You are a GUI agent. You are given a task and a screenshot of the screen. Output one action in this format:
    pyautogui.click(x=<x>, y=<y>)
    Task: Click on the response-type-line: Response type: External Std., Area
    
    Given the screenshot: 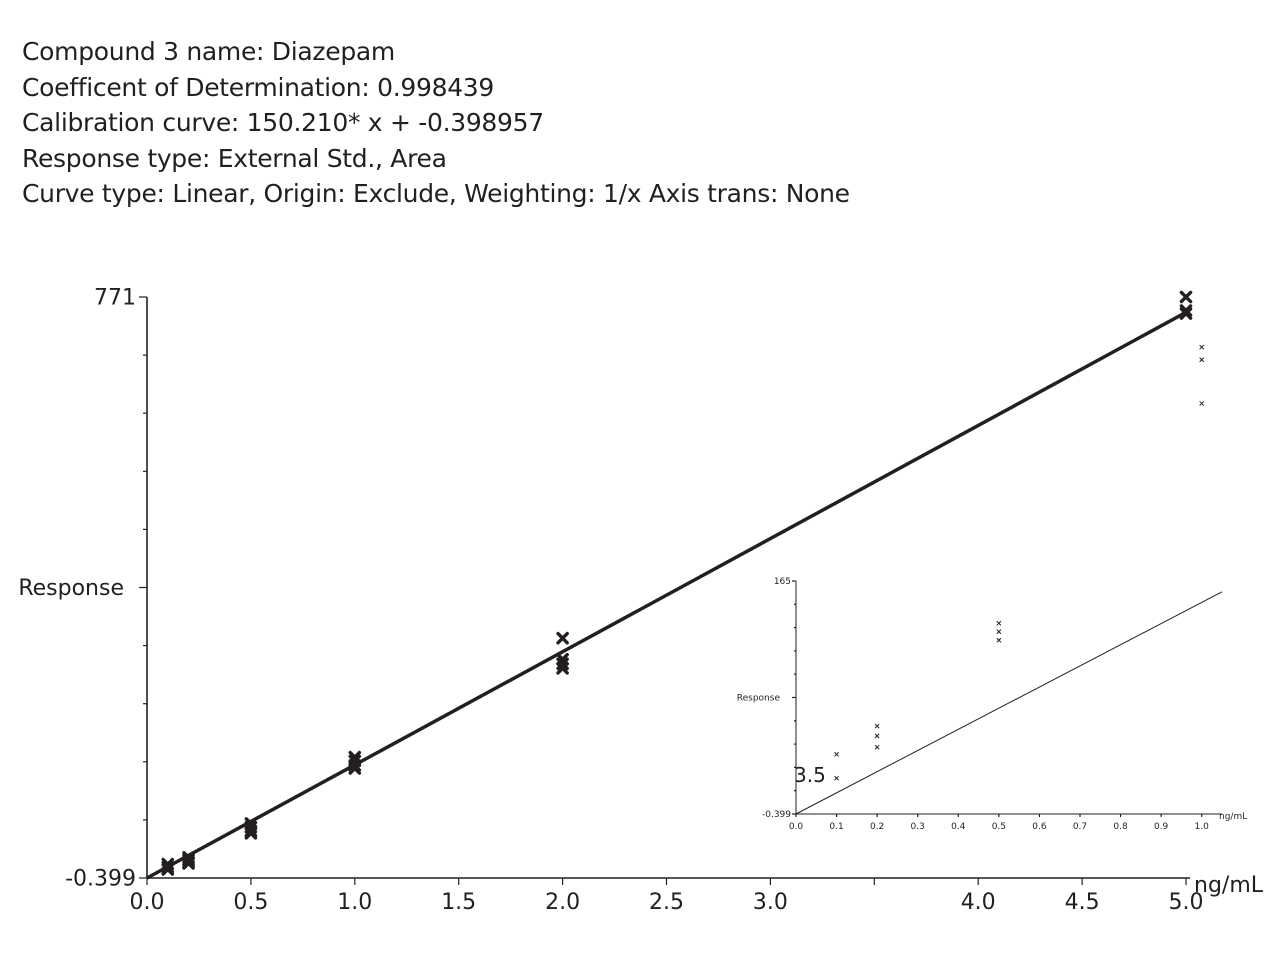 What is the action you would take?
    pyautogui.click(x=234, y=158)
    